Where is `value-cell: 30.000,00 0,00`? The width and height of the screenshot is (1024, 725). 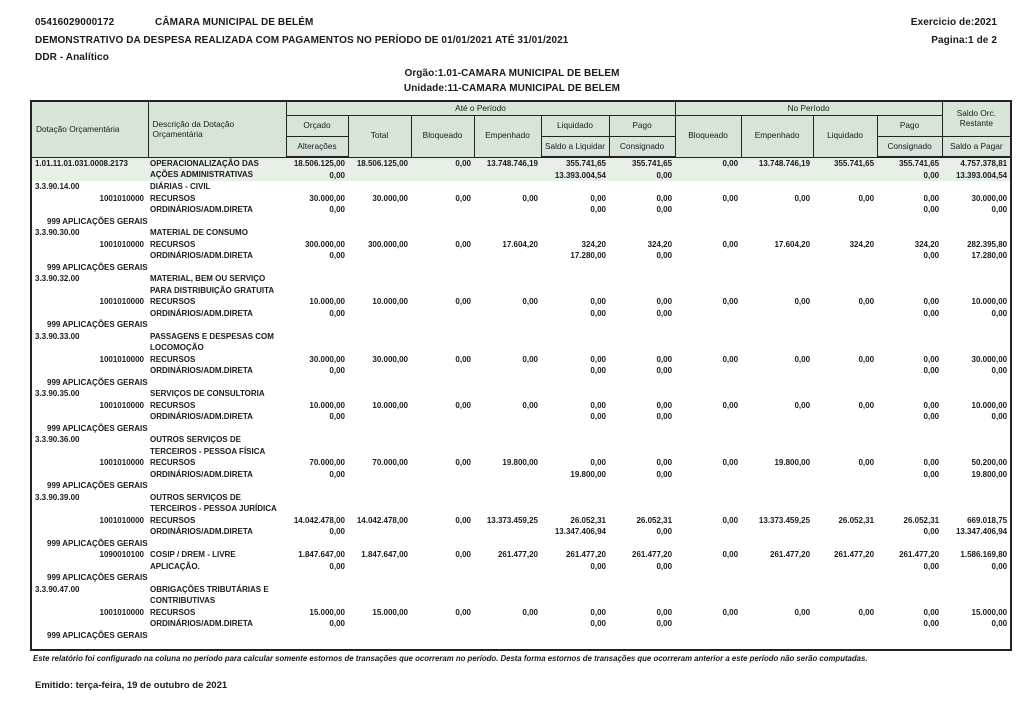
value-cell: 30.000,00 0,00 is located at coordinates (989, 204).